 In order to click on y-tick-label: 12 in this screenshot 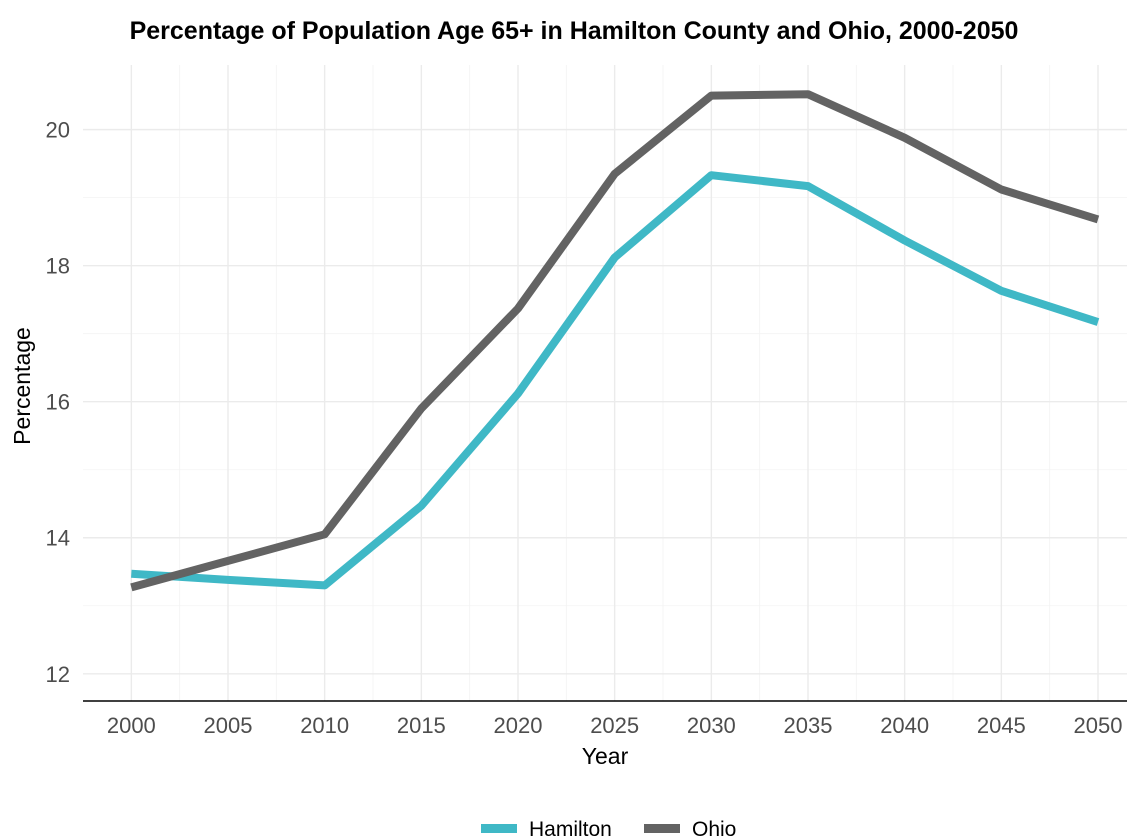, I will do `click(58, 674)`.